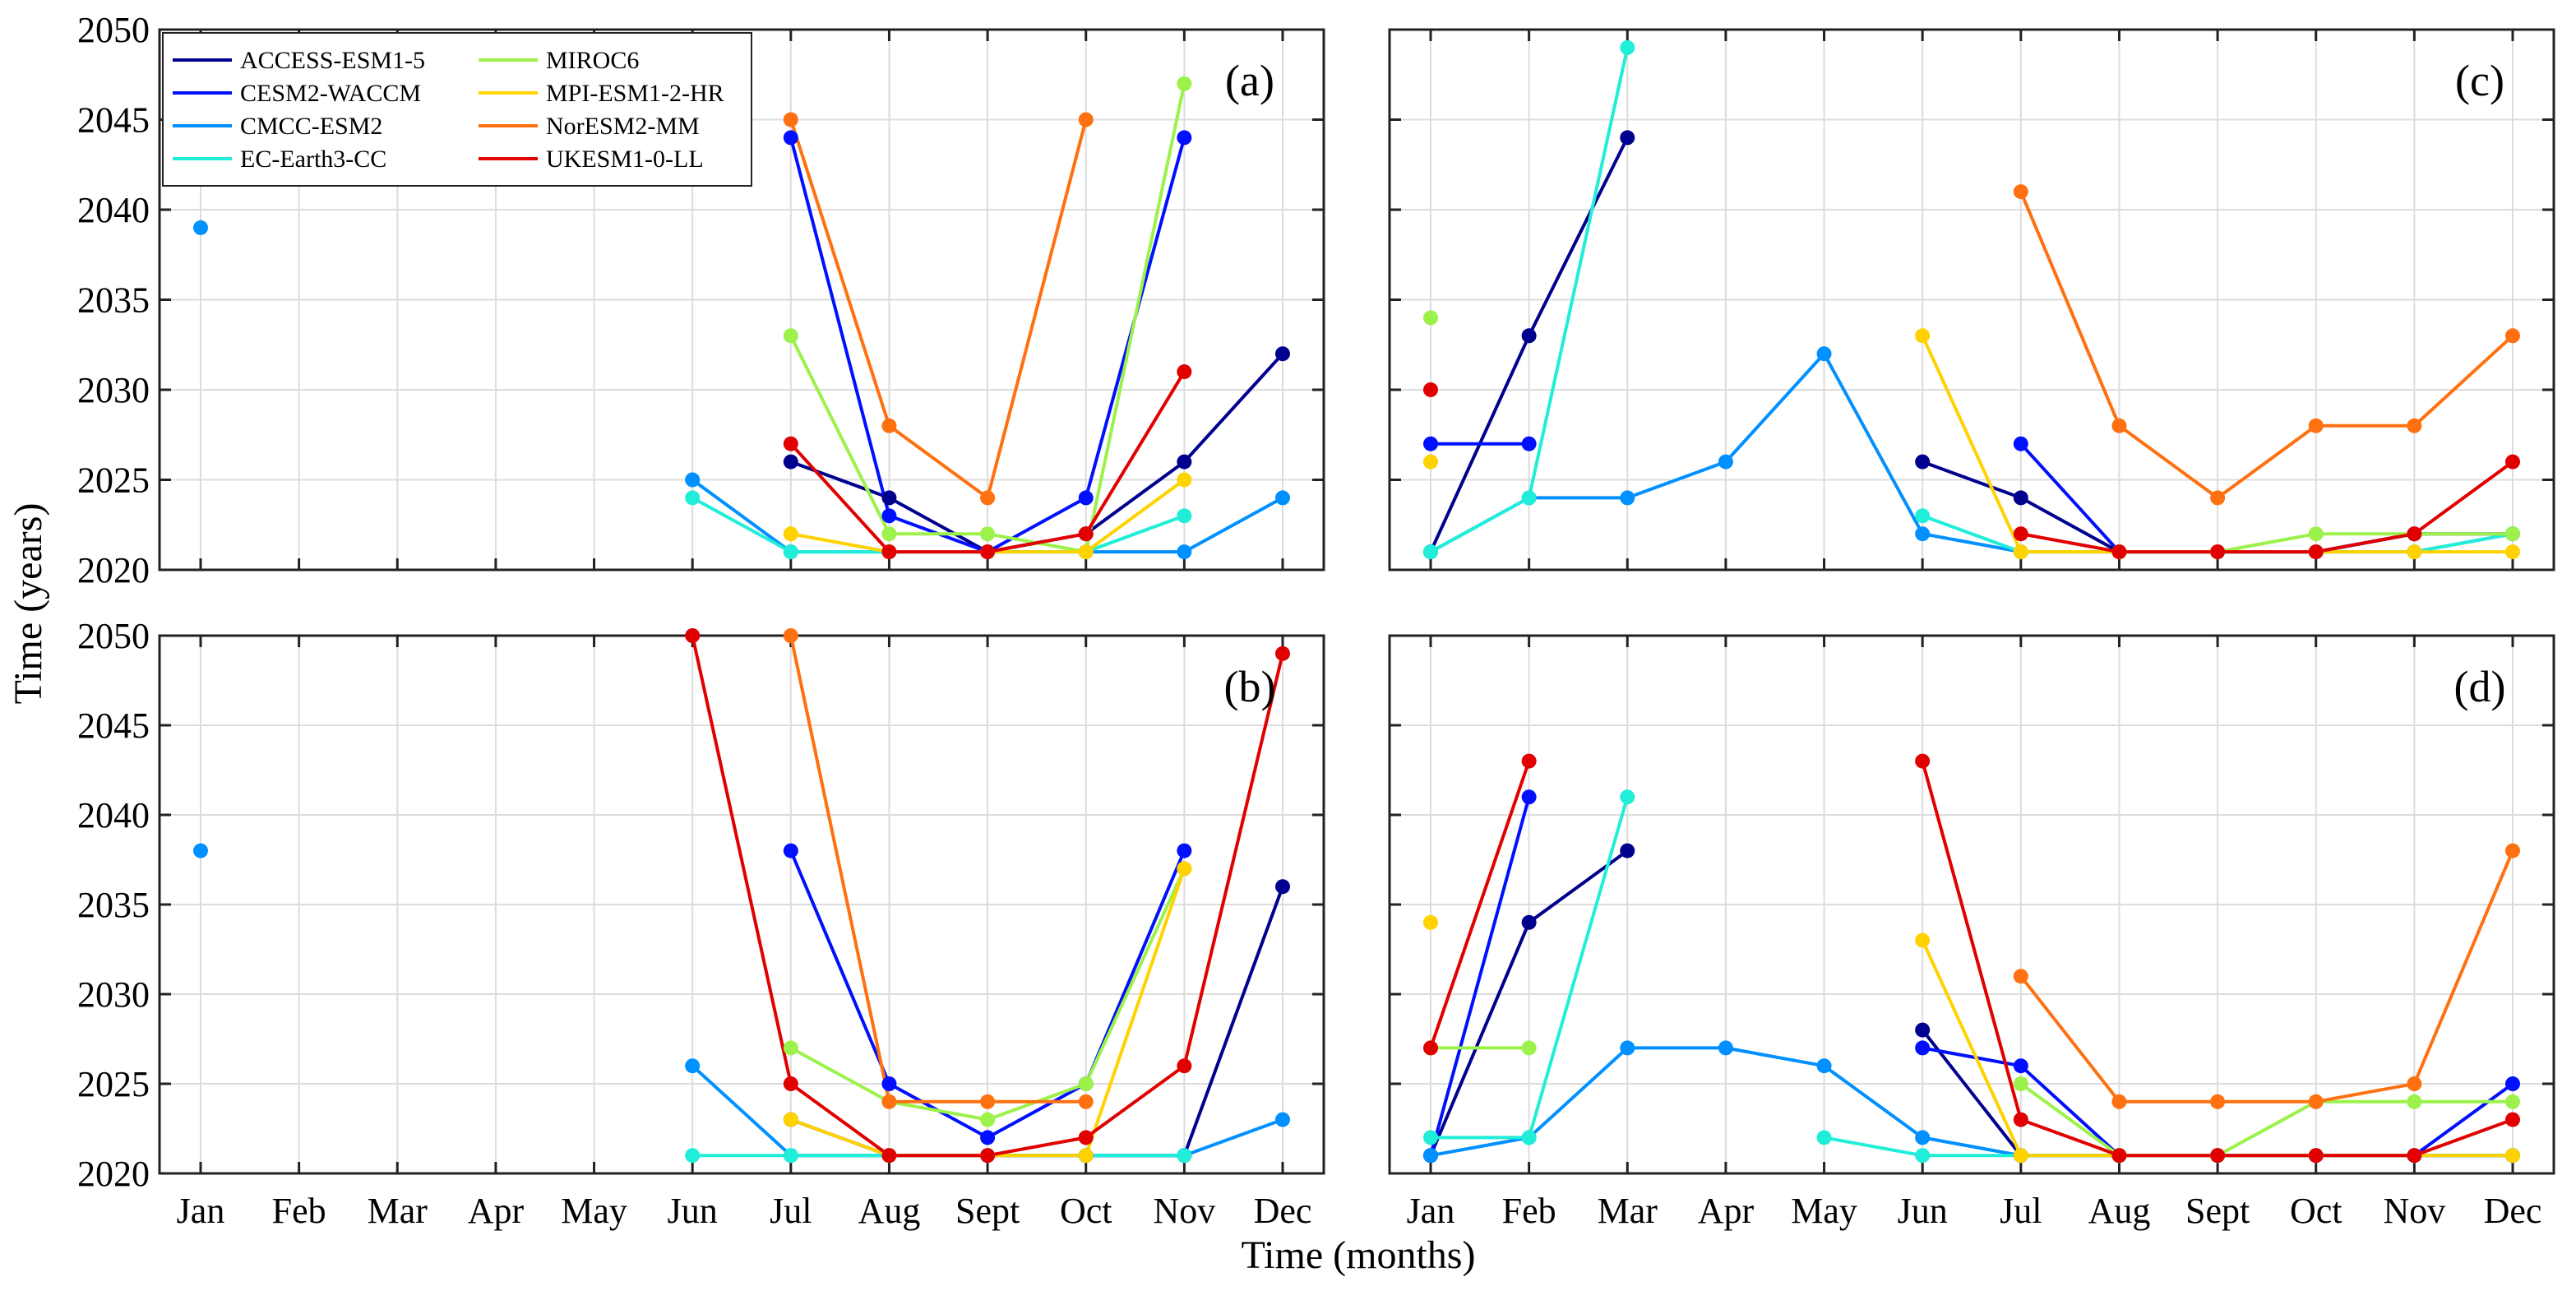  I want to click on x-tick-label: Mar, so click(398, 1211).